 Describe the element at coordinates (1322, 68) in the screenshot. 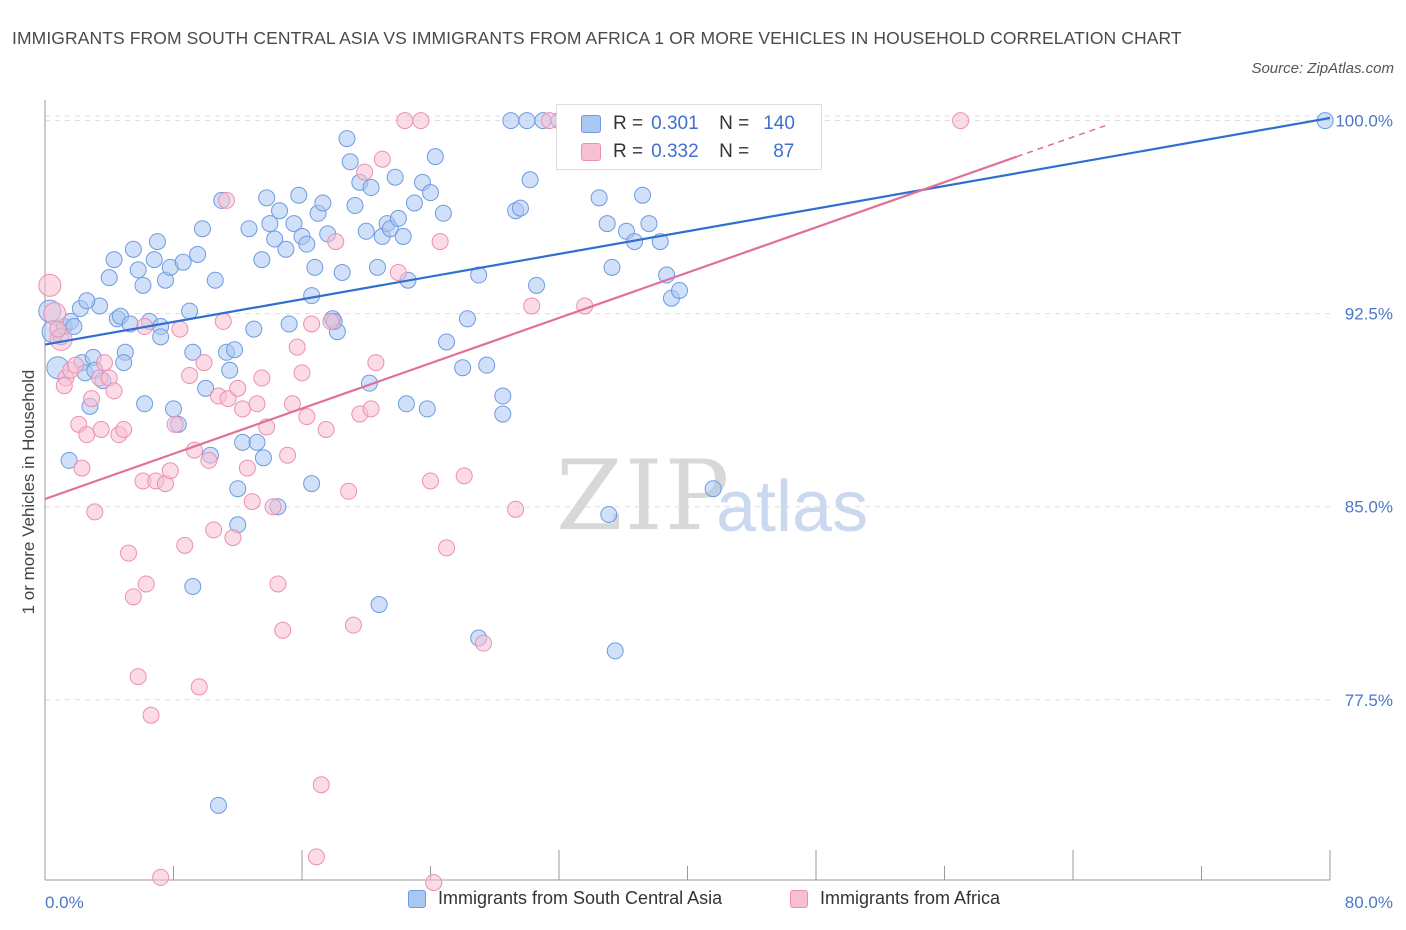

I see `chart-source: Source: ZipAtlas.com` at that location.